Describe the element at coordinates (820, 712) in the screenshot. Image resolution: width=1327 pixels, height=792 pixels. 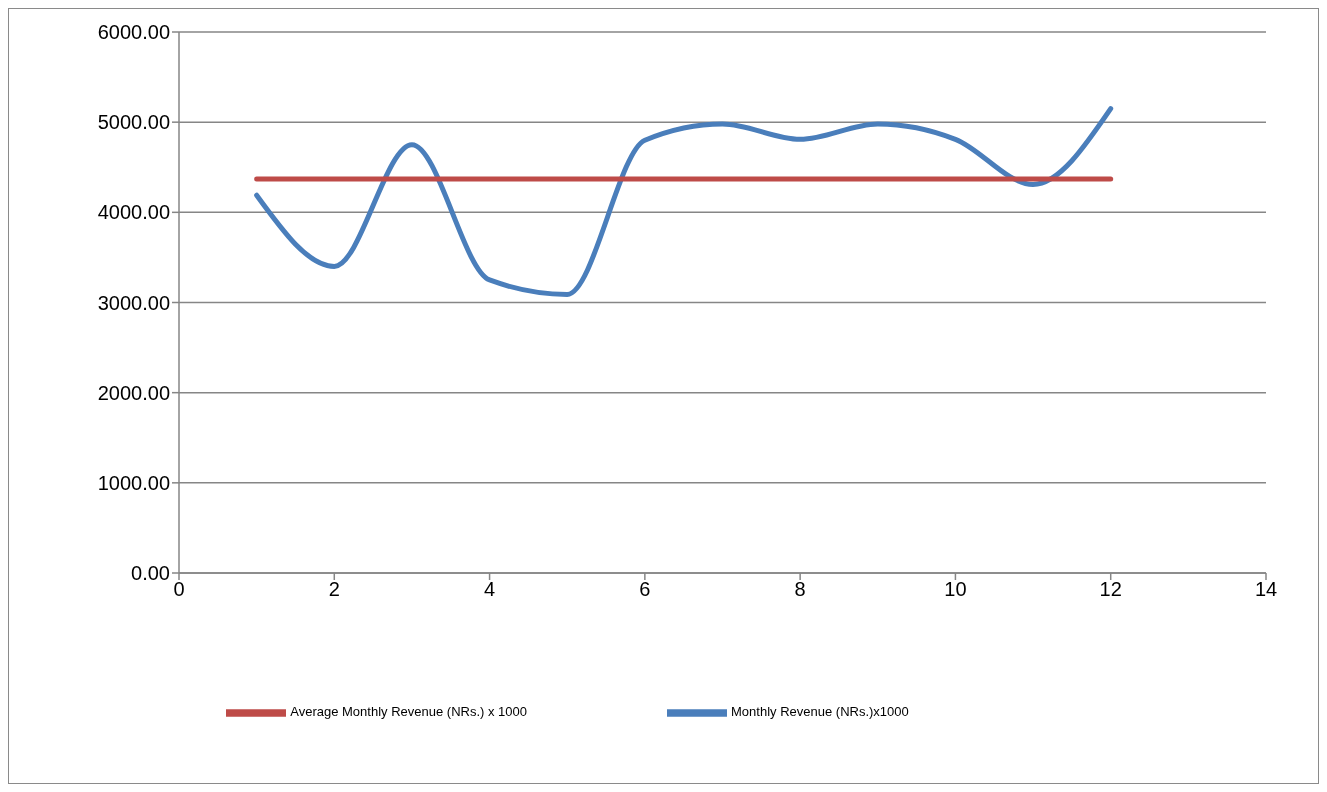
I see `legend-label: Monthly Revenue (NRs.)x1000` at that location.